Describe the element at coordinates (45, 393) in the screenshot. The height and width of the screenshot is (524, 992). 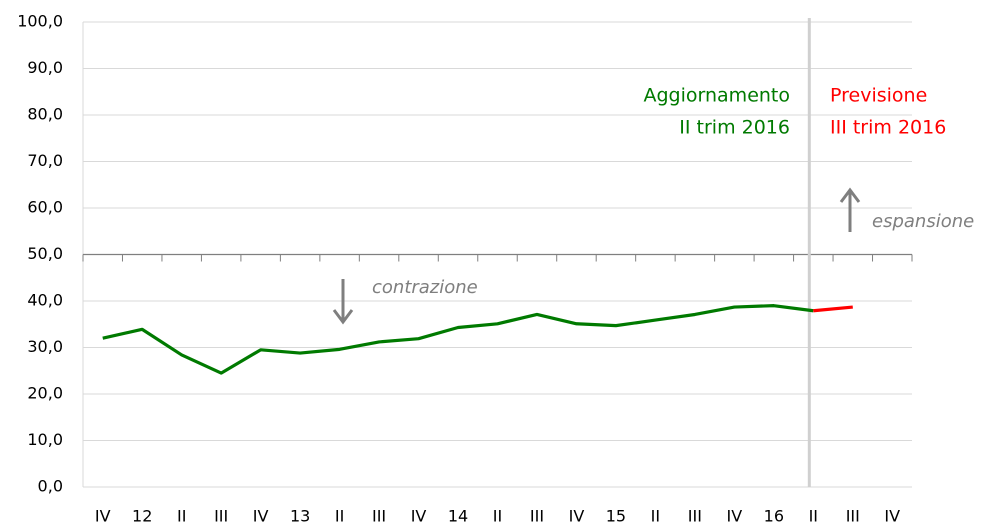
I see `y-tick-label: 20,0` at that location.